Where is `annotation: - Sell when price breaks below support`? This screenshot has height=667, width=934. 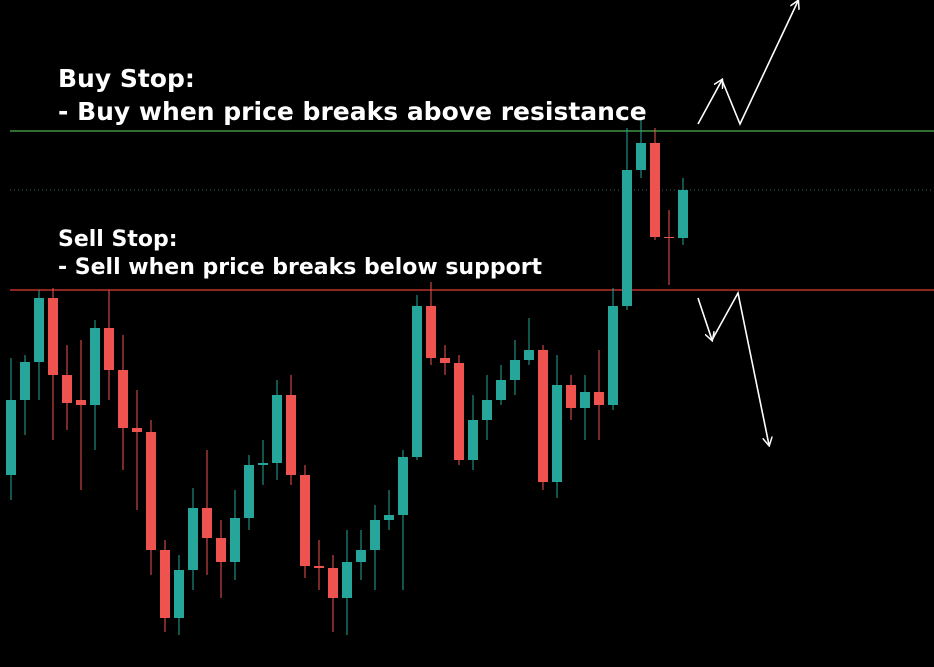 annotation: - Sell when price breaks below support is located at coordinates (300, 267).